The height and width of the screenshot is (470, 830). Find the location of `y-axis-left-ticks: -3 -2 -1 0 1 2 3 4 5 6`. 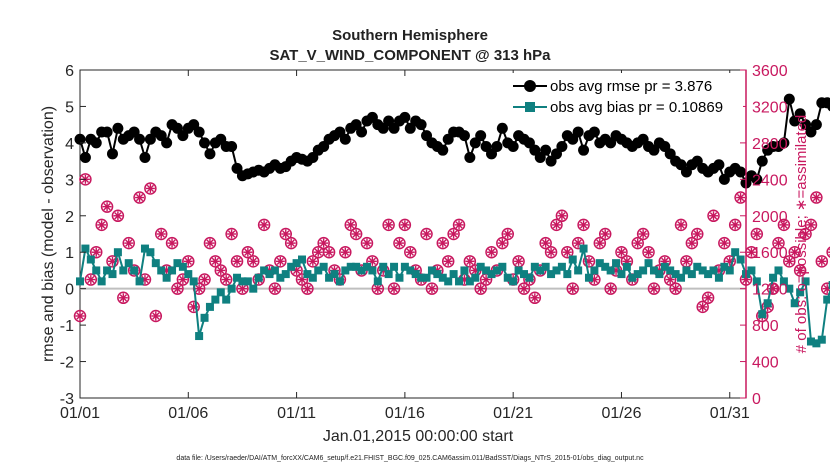

y-axis-left-ticks: -3 -2 -1 0 1 2 3 4 5 6 is located at coordinates (73, 235).